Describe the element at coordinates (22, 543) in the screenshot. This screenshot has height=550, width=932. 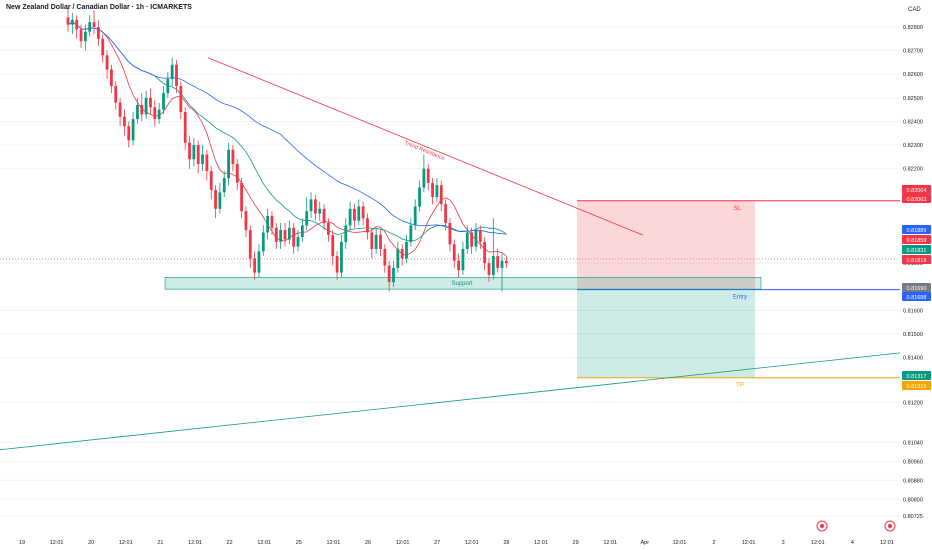
I see `time-tick-label: 19` at that location.